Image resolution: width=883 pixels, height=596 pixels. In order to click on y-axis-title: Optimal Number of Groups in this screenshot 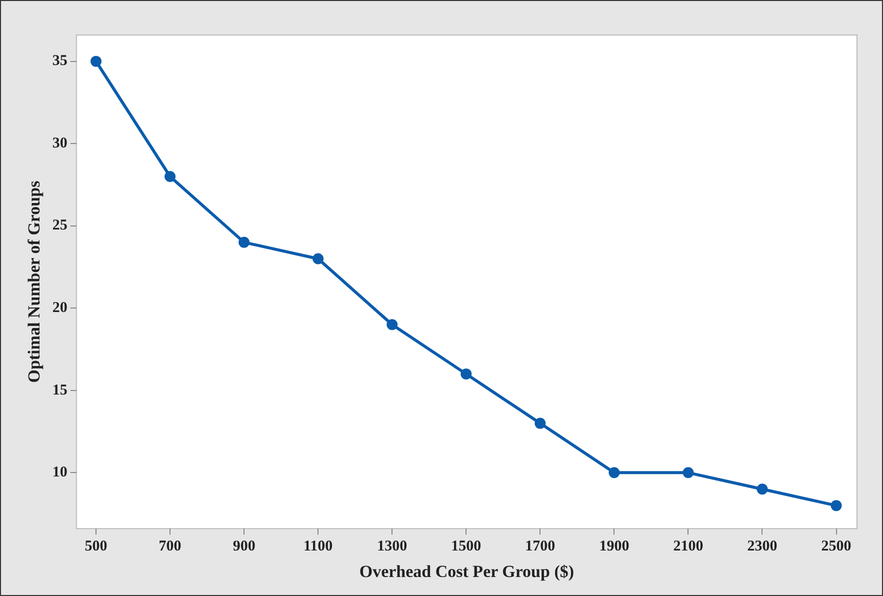, I will do `click(34, 281)`.